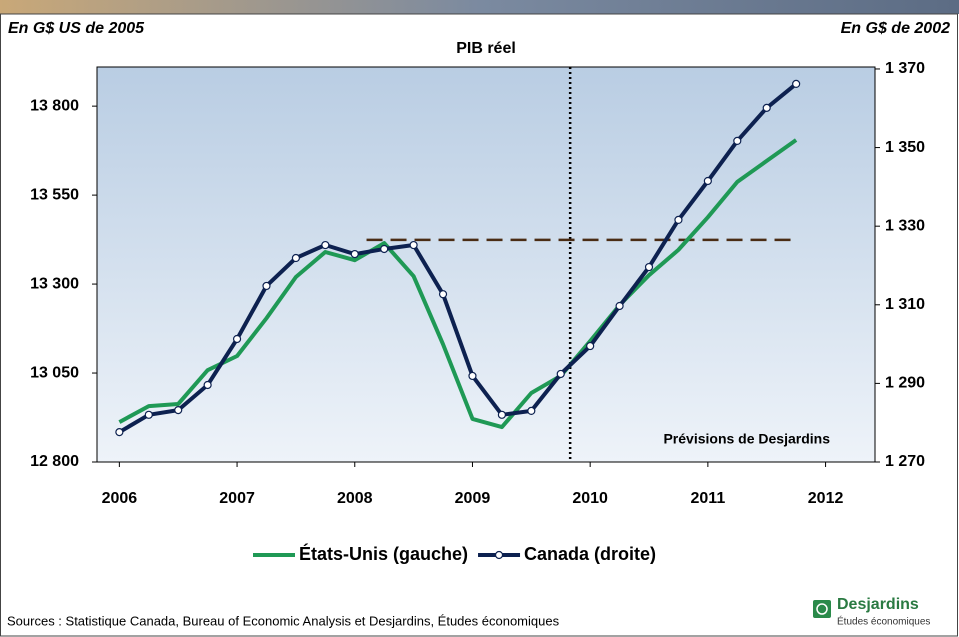 The height and width of the screenshot is (637, 959). I want to click on legend-label: États-Unis (gauche), so click(383, 553).